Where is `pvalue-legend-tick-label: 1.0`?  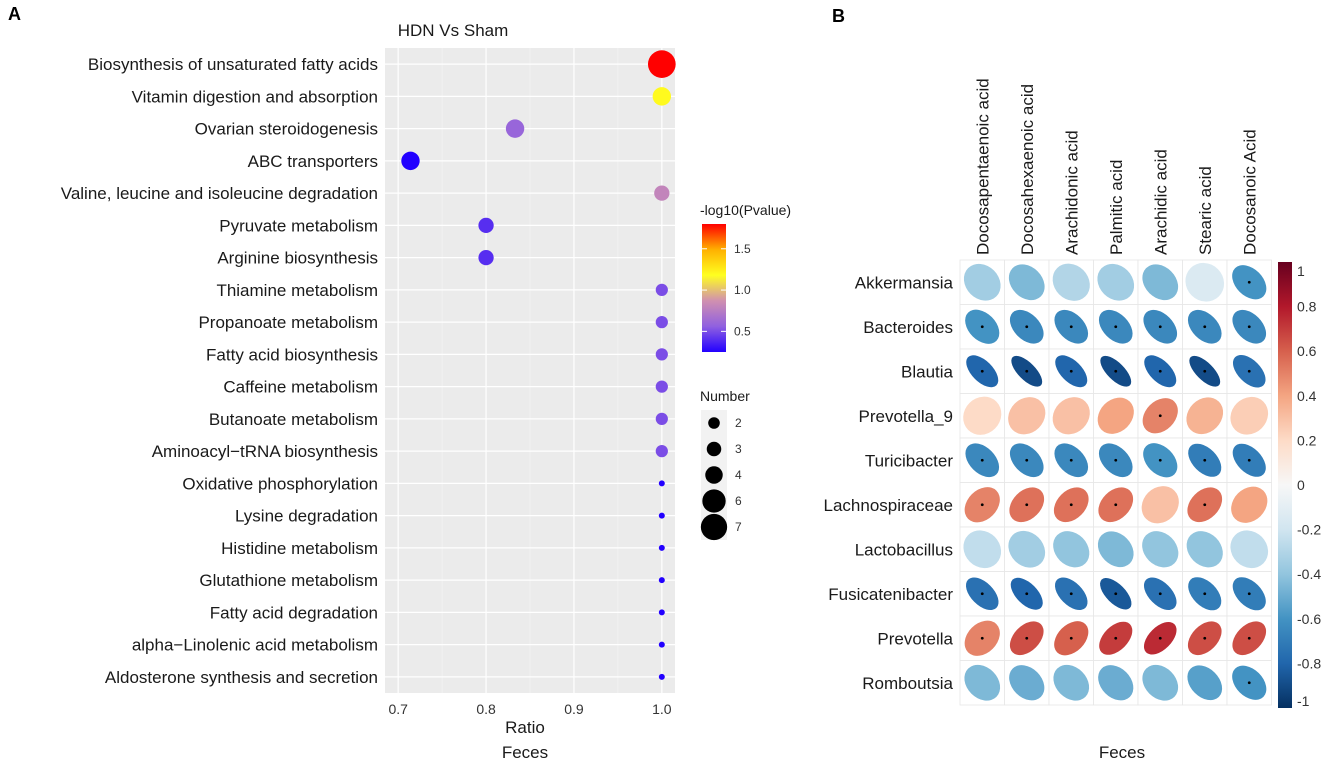 pvalue-legend-tick-label: 1.0 is located at coordinates (742, 290).